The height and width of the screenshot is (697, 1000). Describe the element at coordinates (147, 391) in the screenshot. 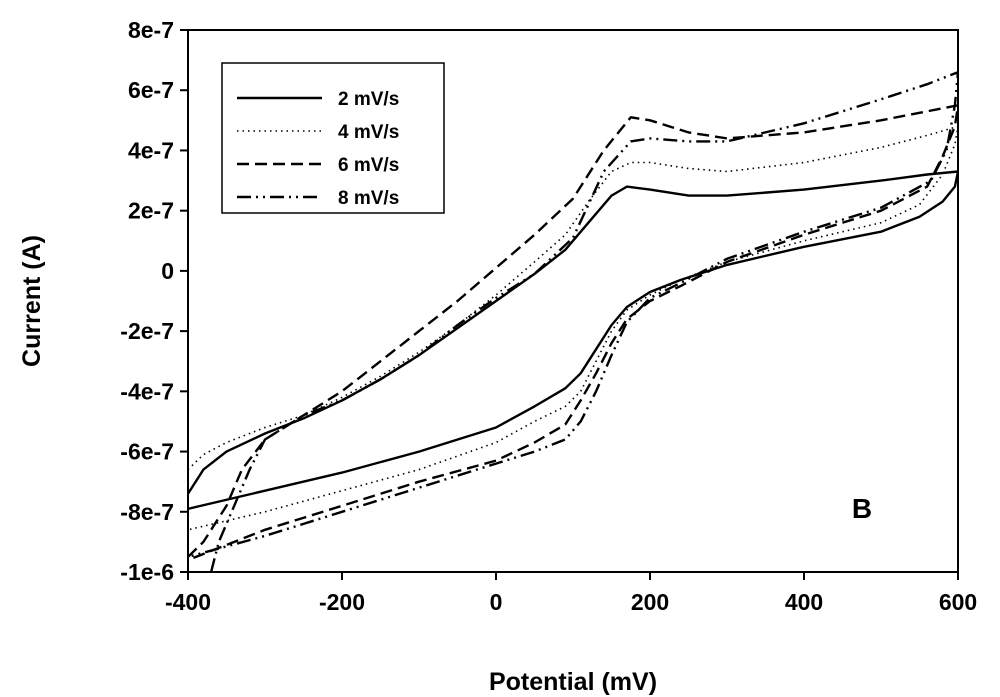

I see `y-tick-label: -4e-7` at that location.